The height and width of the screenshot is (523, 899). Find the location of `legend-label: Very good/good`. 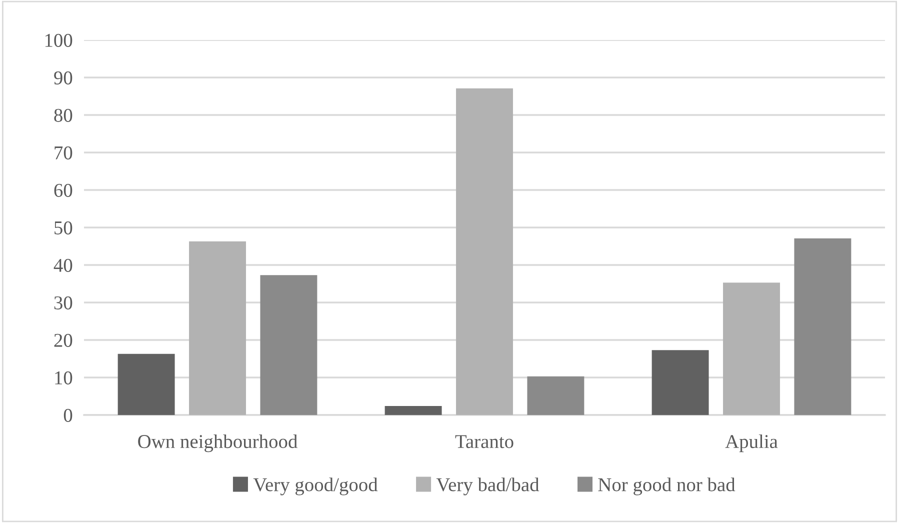

legend-label: Very good/good is located at coordinates (315, 487).